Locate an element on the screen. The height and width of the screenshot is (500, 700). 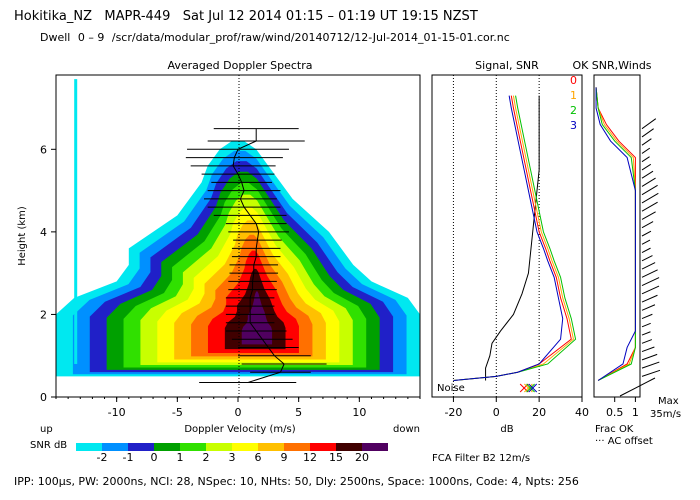
filter-label: FCA Filter B2 12m/s is located at coordinates (481, 458).